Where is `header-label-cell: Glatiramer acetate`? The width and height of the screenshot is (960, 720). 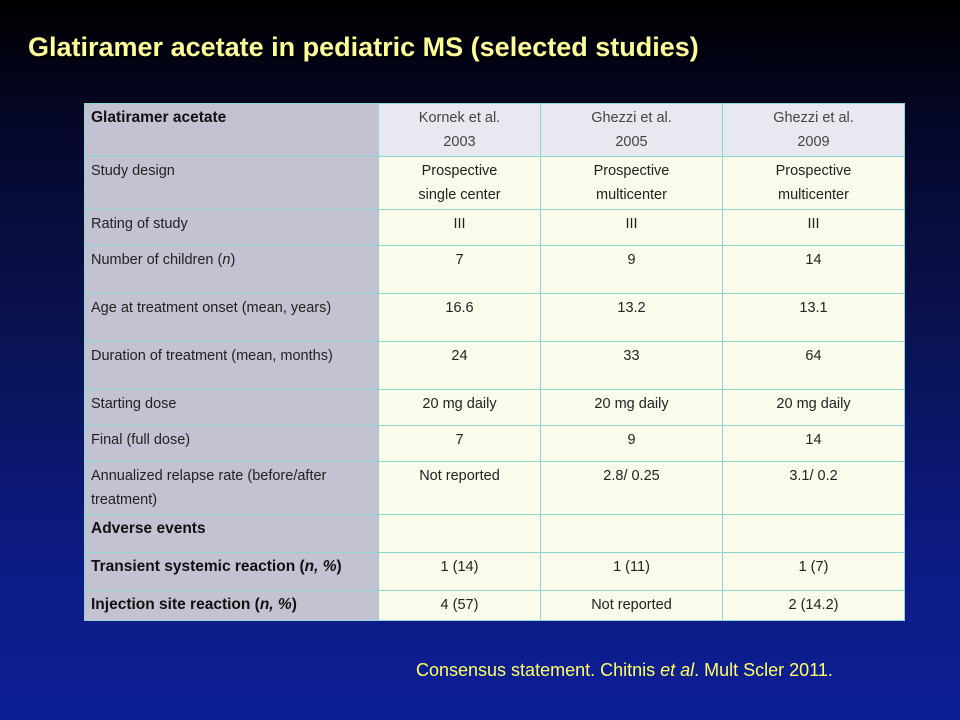
header-label-cell: Glatiramer acetate is located at coordinates (231, 130).